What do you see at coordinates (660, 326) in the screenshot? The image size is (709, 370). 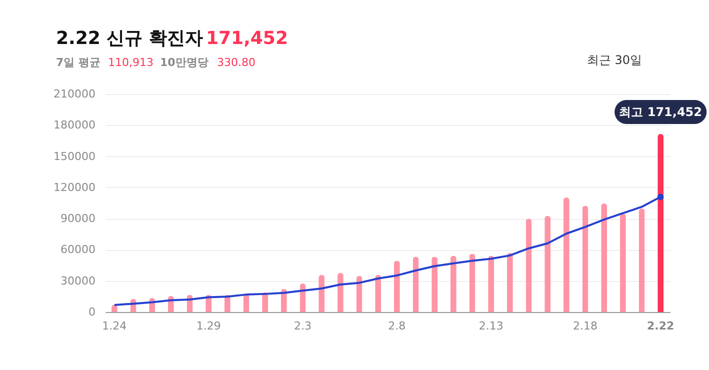 I see `x-tick-label: 2.22` at bounding box center [660, 326].